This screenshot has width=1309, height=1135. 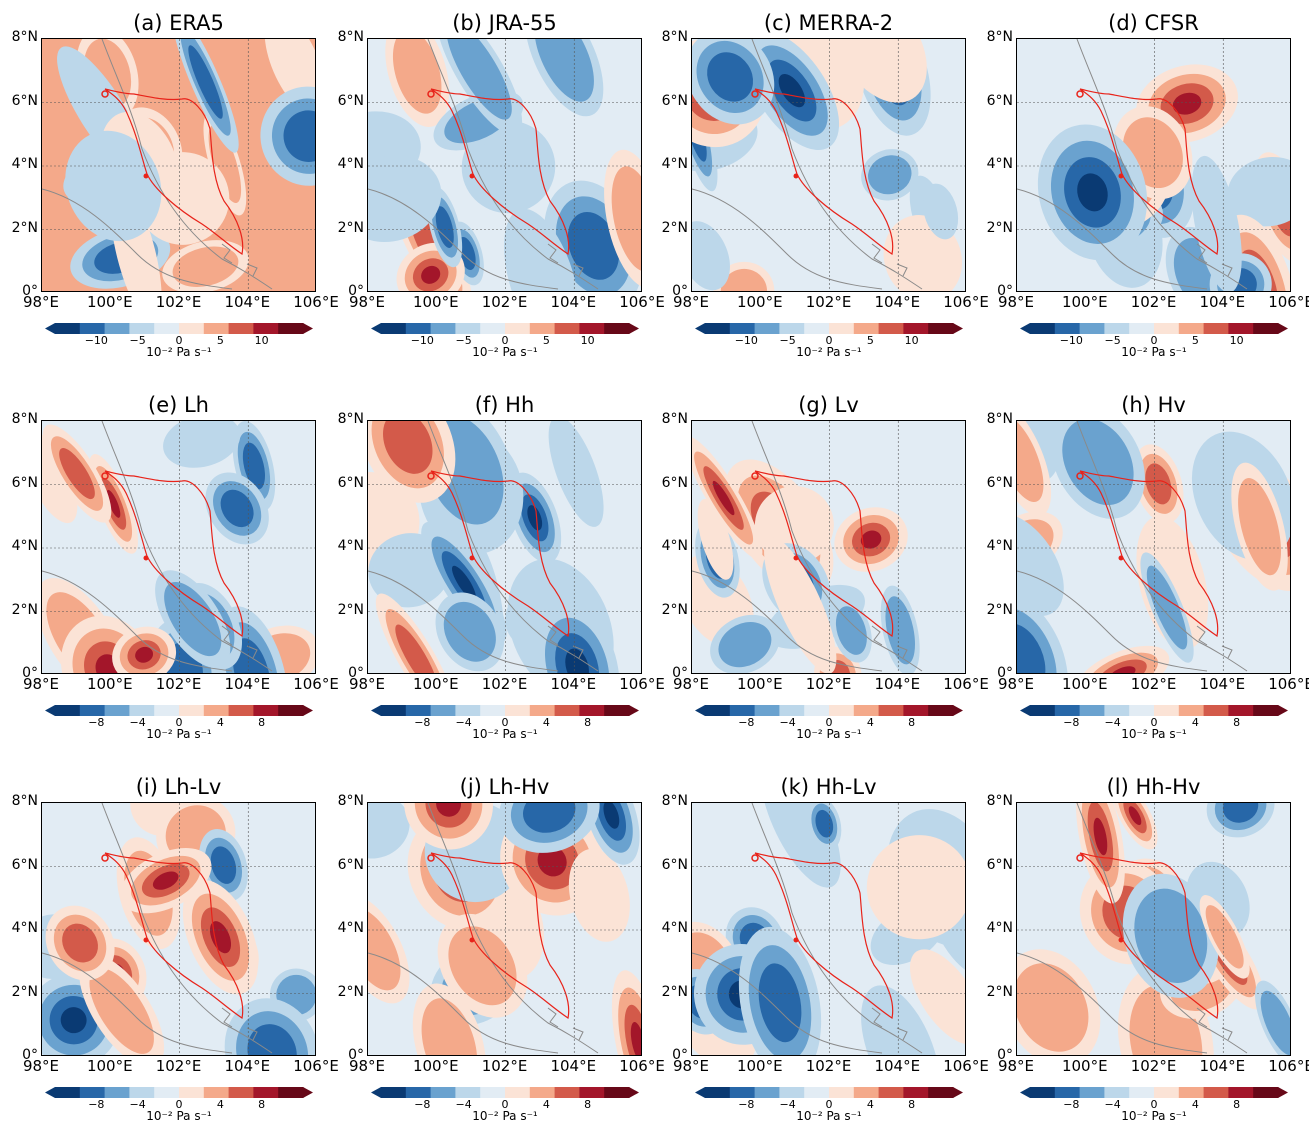 I want to click on colorbar-tick-label: 4, so click(x=1195, y=1104).